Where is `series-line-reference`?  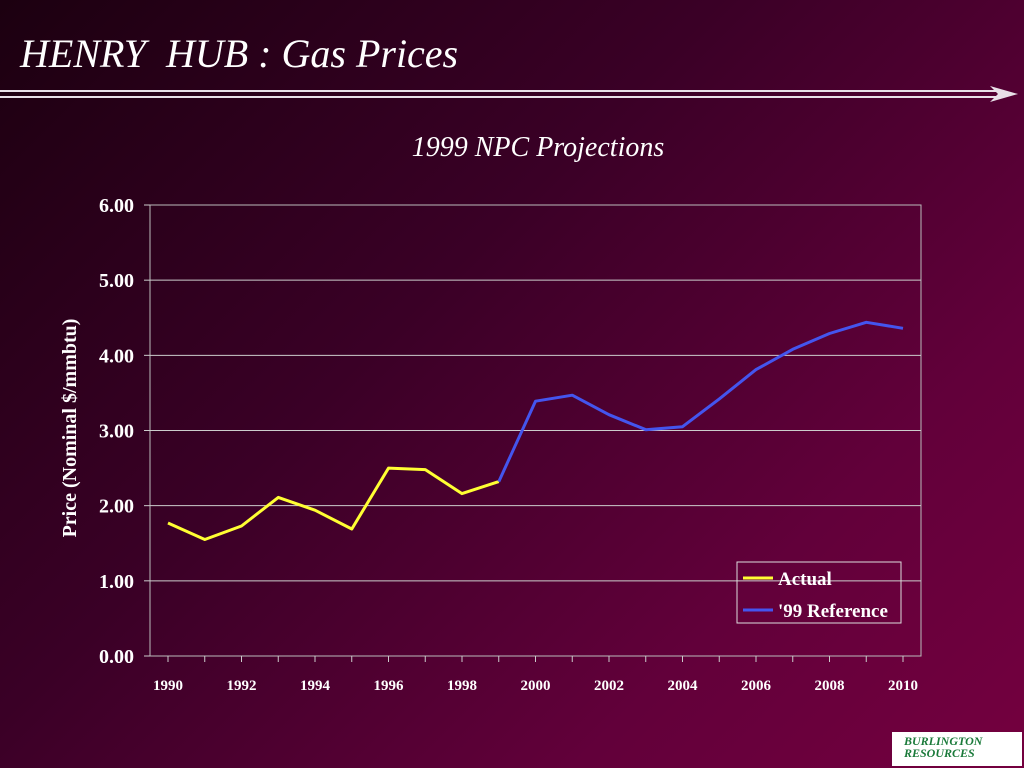
series-line-reference is located at coordinates (700, 401).